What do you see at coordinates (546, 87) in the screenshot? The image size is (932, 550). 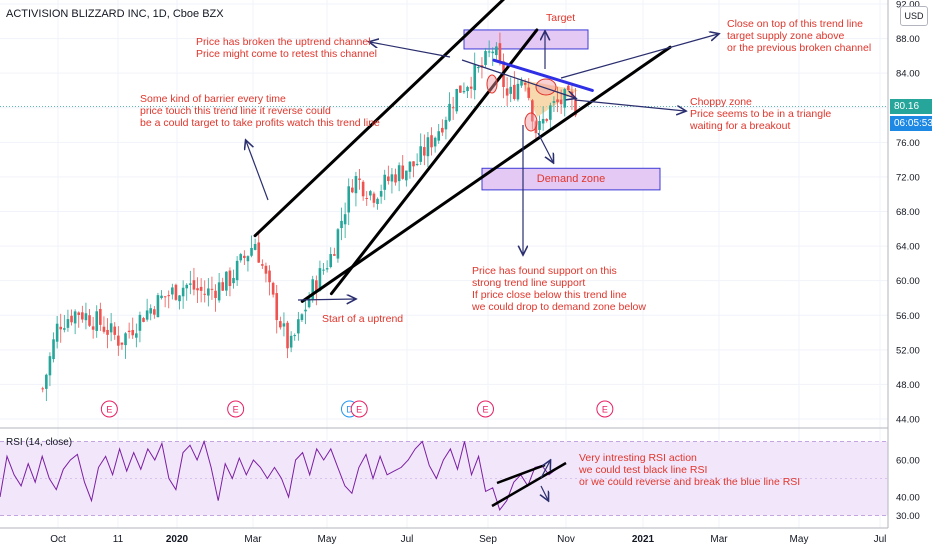 I see `highlight-ellipse` at bounding box center [546, 87].